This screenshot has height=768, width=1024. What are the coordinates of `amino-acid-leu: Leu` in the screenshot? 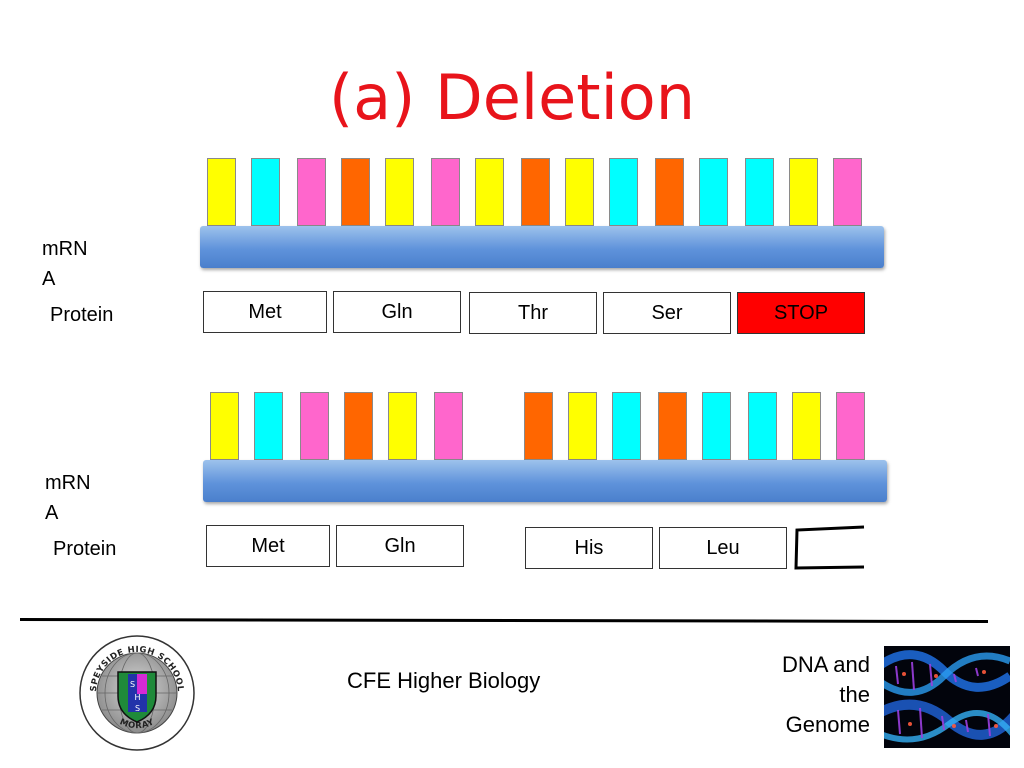 It's located at (723, 548).